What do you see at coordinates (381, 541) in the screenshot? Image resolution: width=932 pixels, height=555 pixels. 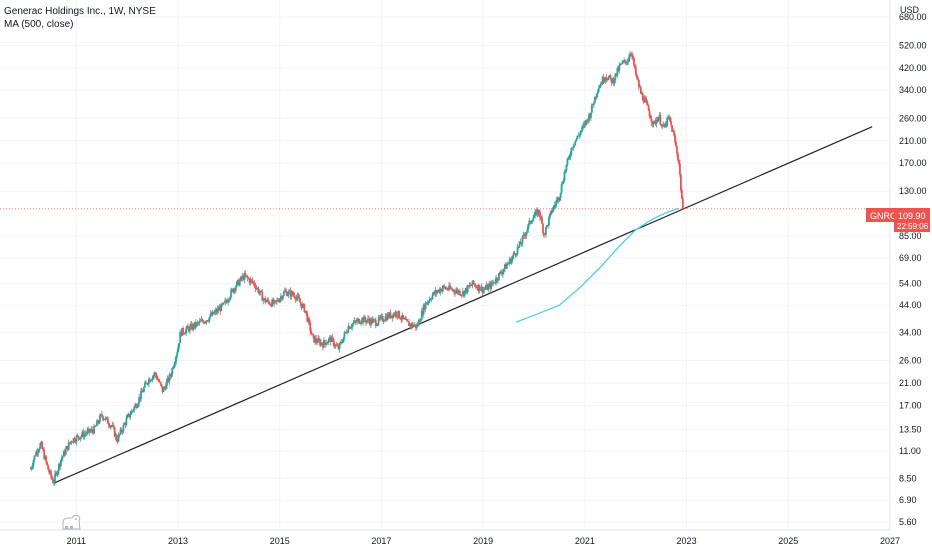 I see `x-tick-label: 2017` at bounding box center [381, 541].